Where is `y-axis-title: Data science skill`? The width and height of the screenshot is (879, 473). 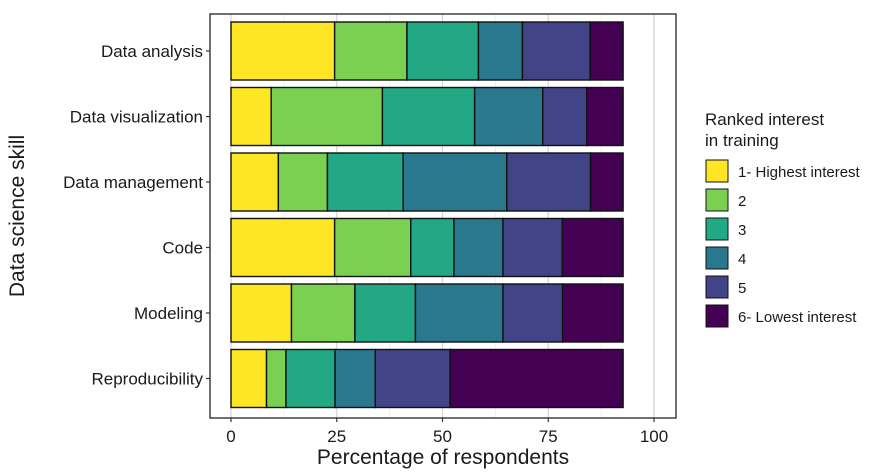 y-axis-title: Data science skill is located at coordinates (17, 216).